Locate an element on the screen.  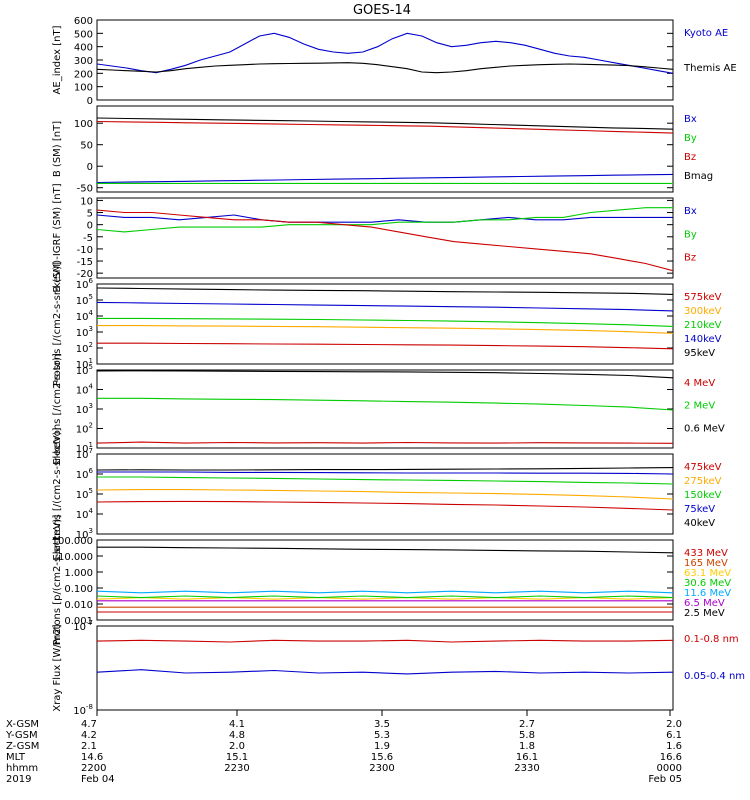
x-axis-value: 4.2 is located at coordinates (89, 735).